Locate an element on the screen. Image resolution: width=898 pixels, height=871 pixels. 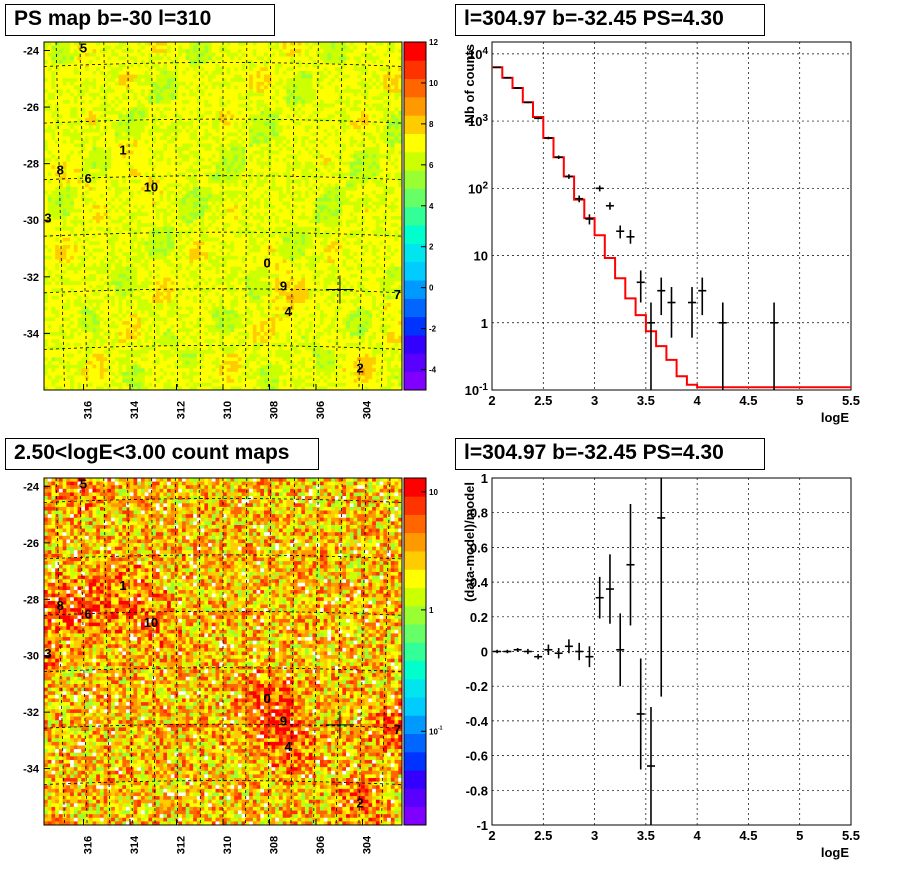
y-tick-label: -28 is located at coordinates (31, 165).